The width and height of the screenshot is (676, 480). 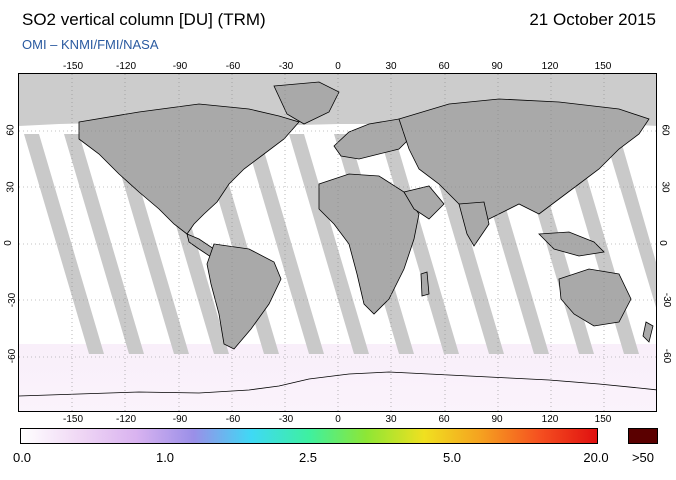 What do you see at coordinates (662, 243) in the screenshot?
I see `lat-tick-right: 0` at bounding box center [662, 243].